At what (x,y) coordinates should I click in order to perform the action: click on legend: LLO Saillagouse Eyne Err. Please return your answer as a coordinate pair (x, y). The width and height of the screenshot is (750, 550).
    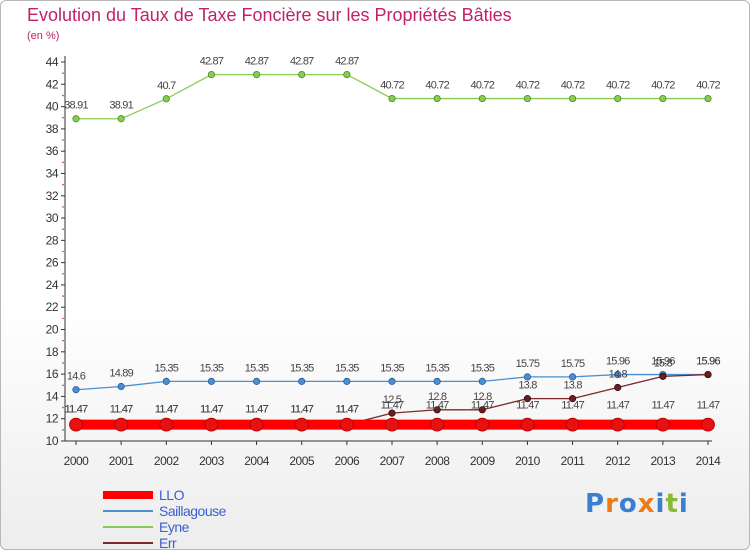
    Looking at the image, I should click on (164, 518).